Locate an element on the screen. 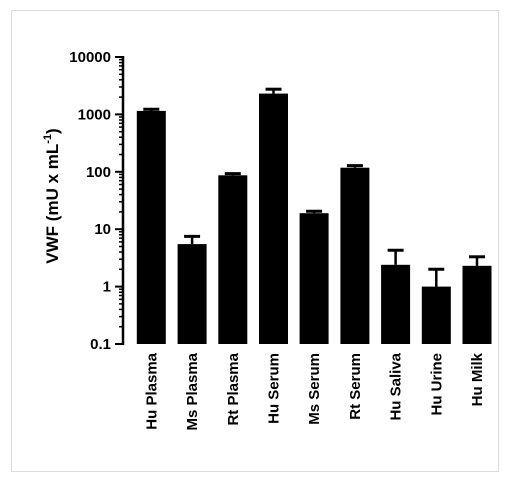  bar-hu-urine is located at coordinates (436, 315).